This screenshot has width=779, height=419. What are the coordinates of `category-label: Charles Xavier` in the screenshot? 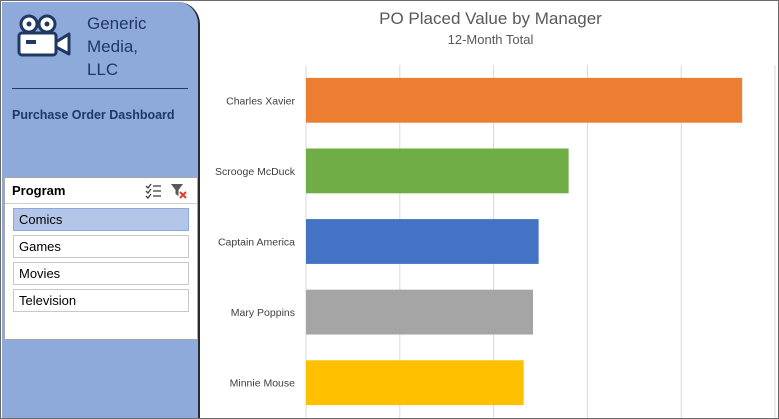 It's located at (260, 101).